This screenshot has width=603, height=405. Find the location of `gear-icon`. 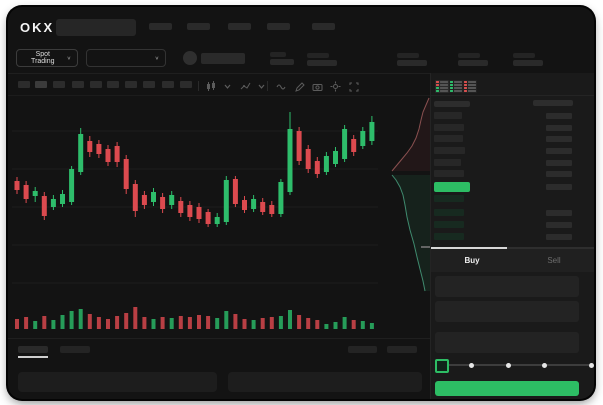

gear-icon is located at coordinates (335, 86).